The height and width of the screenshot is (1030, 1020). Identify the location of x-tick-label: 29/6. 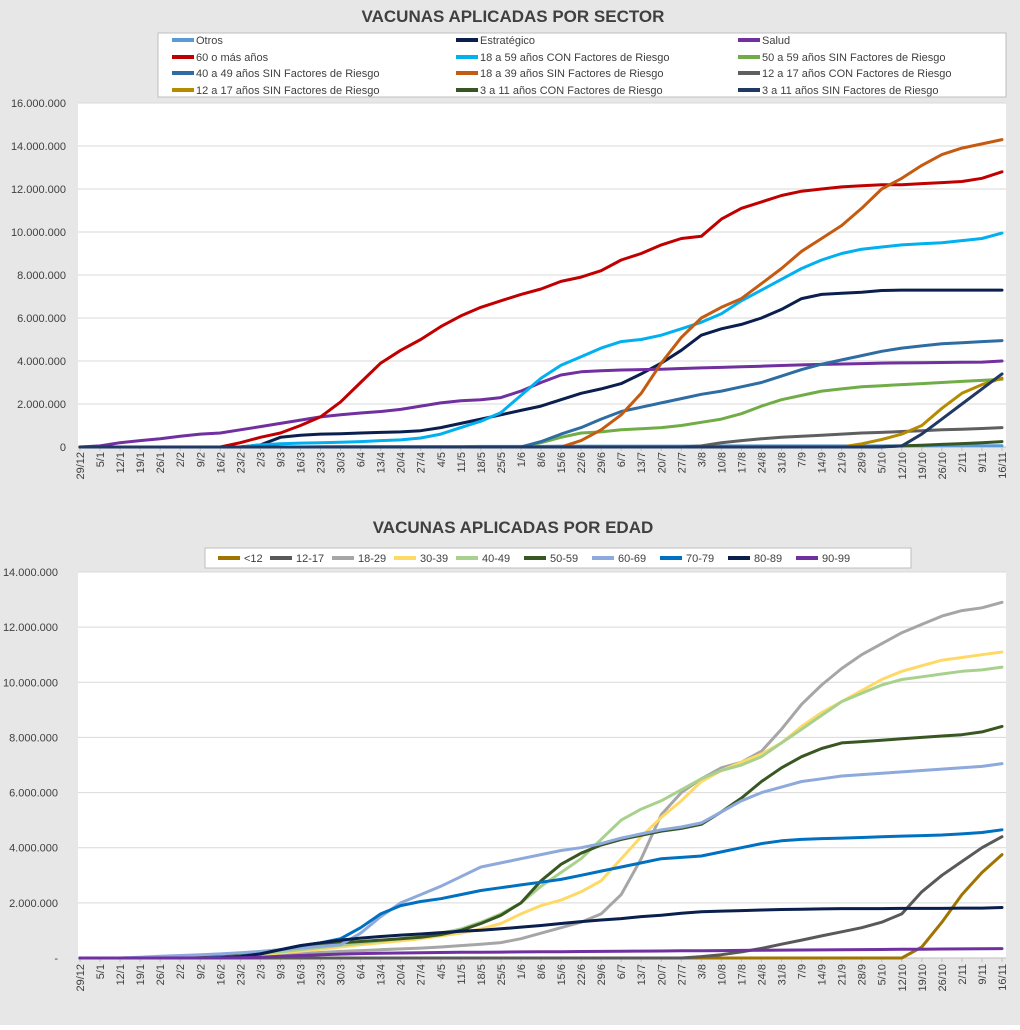
(602, 462).